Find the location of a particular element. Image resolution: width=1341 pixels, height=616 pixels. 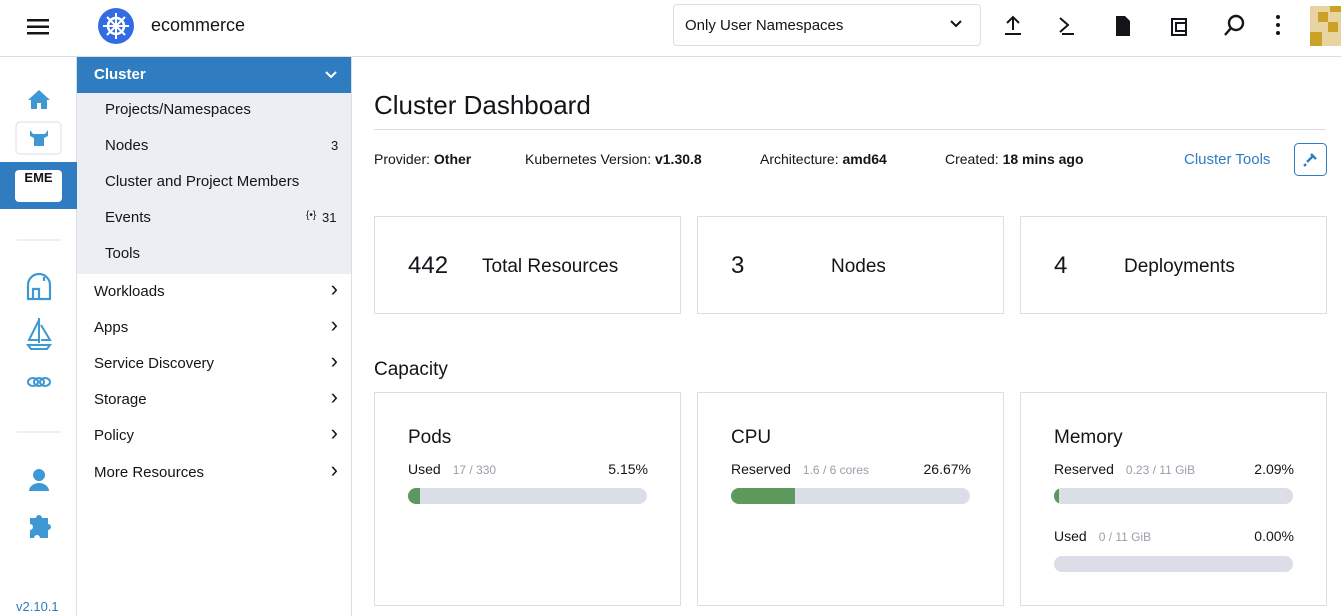

namespace-filter: Only User Namespaces is located at coordinates (827, 25).